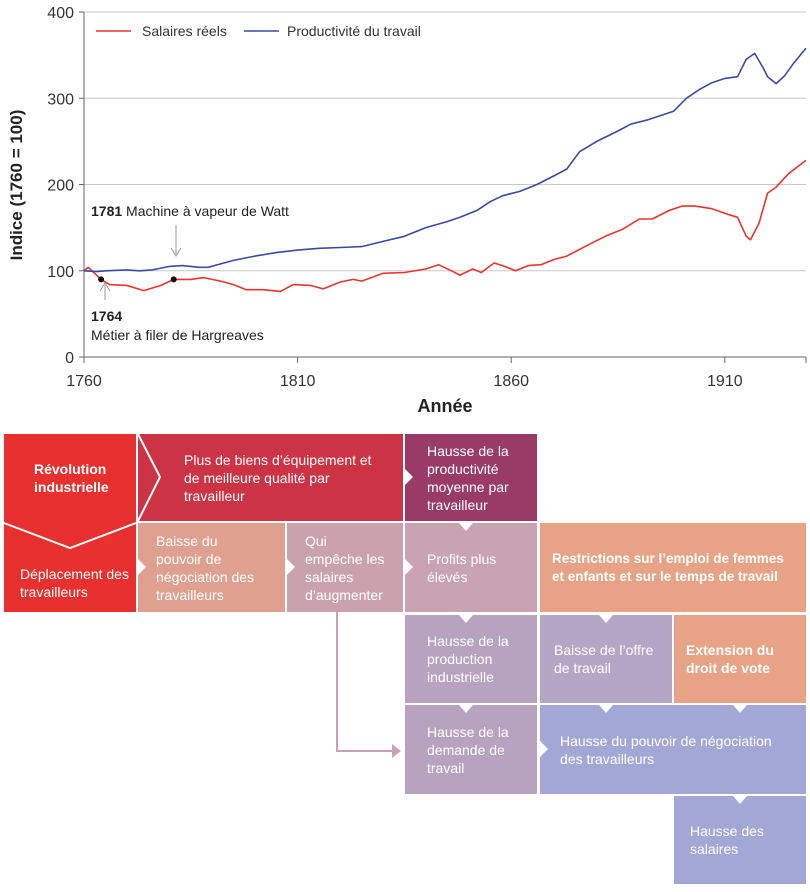 The height and width of the screenshot is (892, 810). I want to click on y-tick-label: 300, so click(60, 99).